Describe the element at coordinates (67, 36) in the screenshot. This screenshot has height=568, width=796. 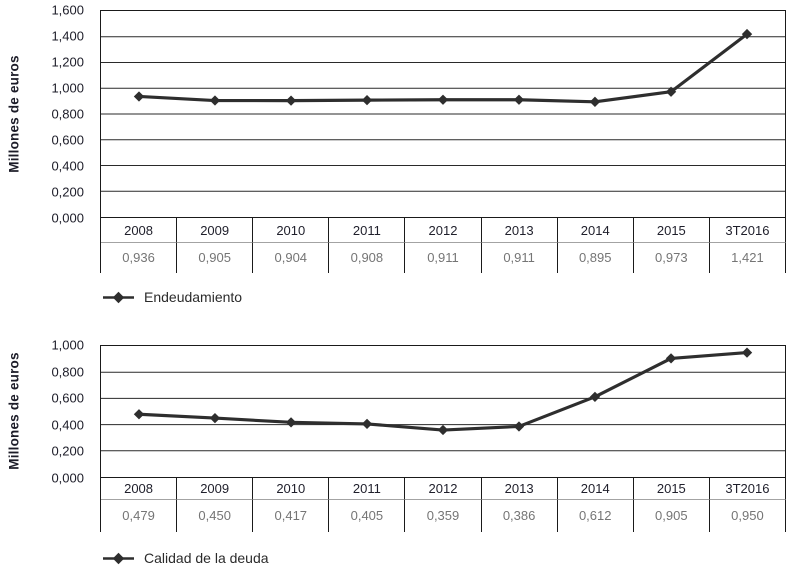
I see `y-axis-tick-label: 1,400` at that location.